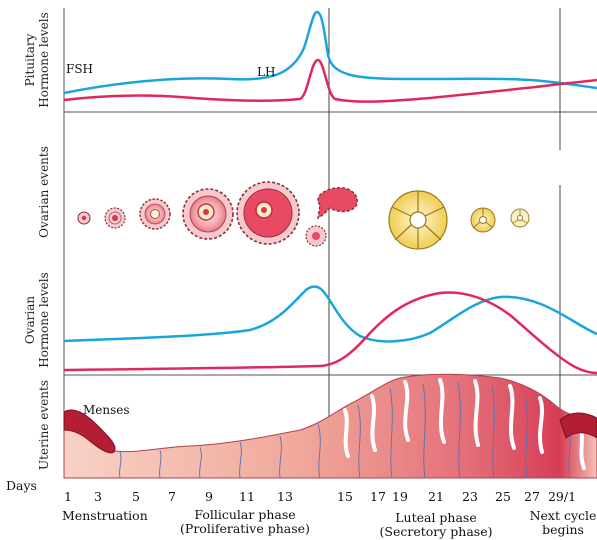 The height and width of the screenshot is (540, 597). I want to click on ovulation-follicle-icon, so click(331, 217).